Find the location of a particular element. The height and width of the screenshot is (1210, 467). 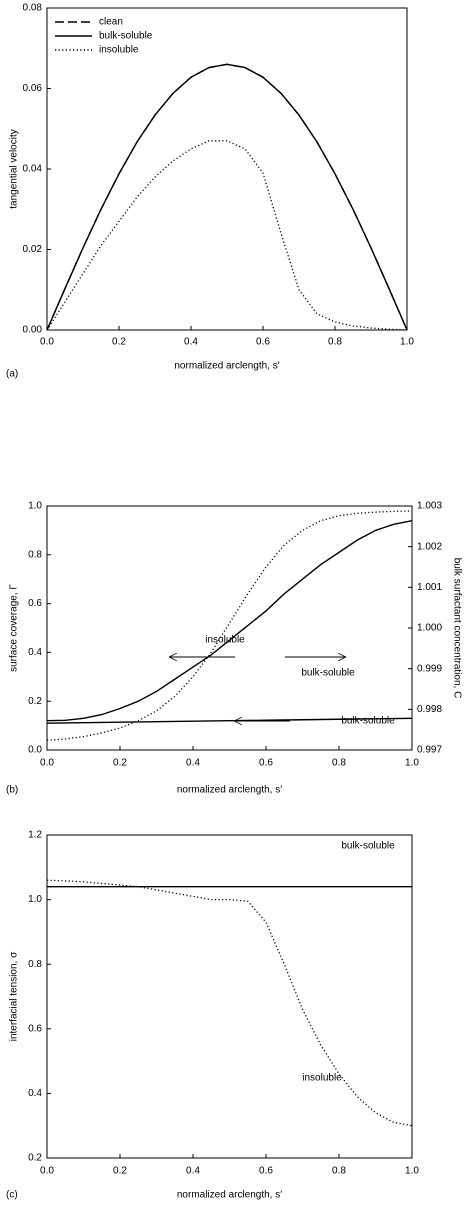

y2-axis-label: bulk surfactant concentration, C is located at coordinates (456, 628).